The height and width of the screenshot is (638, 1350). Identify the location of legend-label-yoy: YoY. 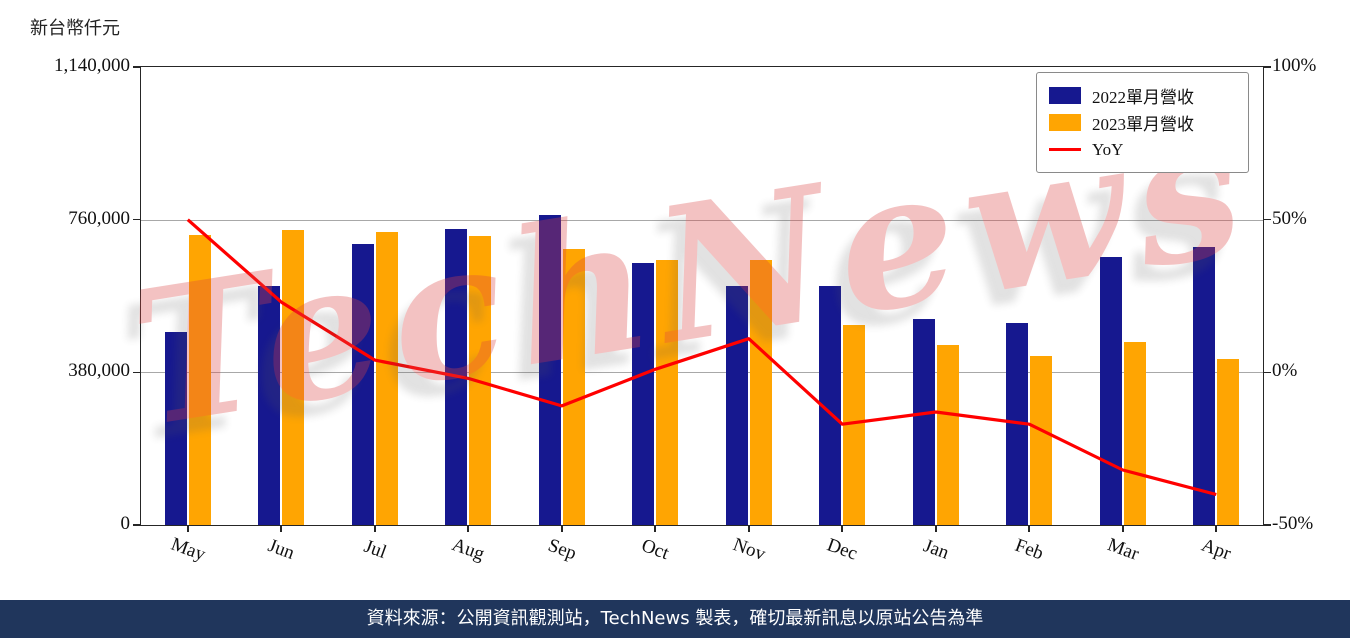
(1108, 149).